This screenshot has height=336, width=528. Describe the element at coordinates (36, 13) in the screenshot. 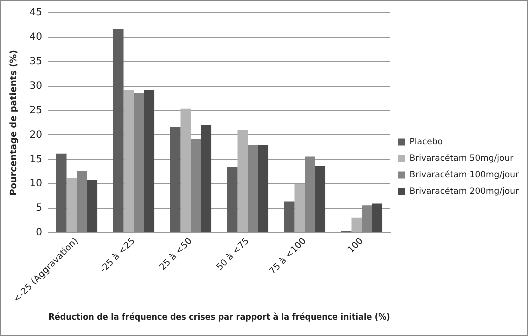

I see `y-tick-label: 45` at that location.